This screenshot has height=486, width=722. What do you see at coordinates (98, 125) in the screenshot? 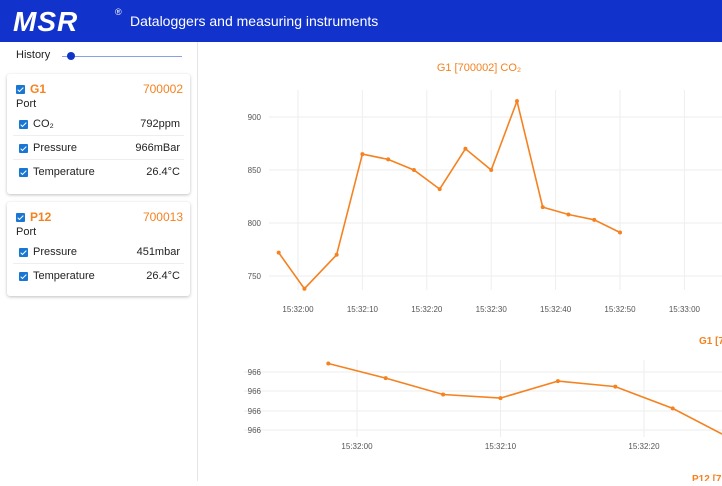
I see `sensor-row-co2: CO₂ 792ppm` at bounding box center [98, 125].